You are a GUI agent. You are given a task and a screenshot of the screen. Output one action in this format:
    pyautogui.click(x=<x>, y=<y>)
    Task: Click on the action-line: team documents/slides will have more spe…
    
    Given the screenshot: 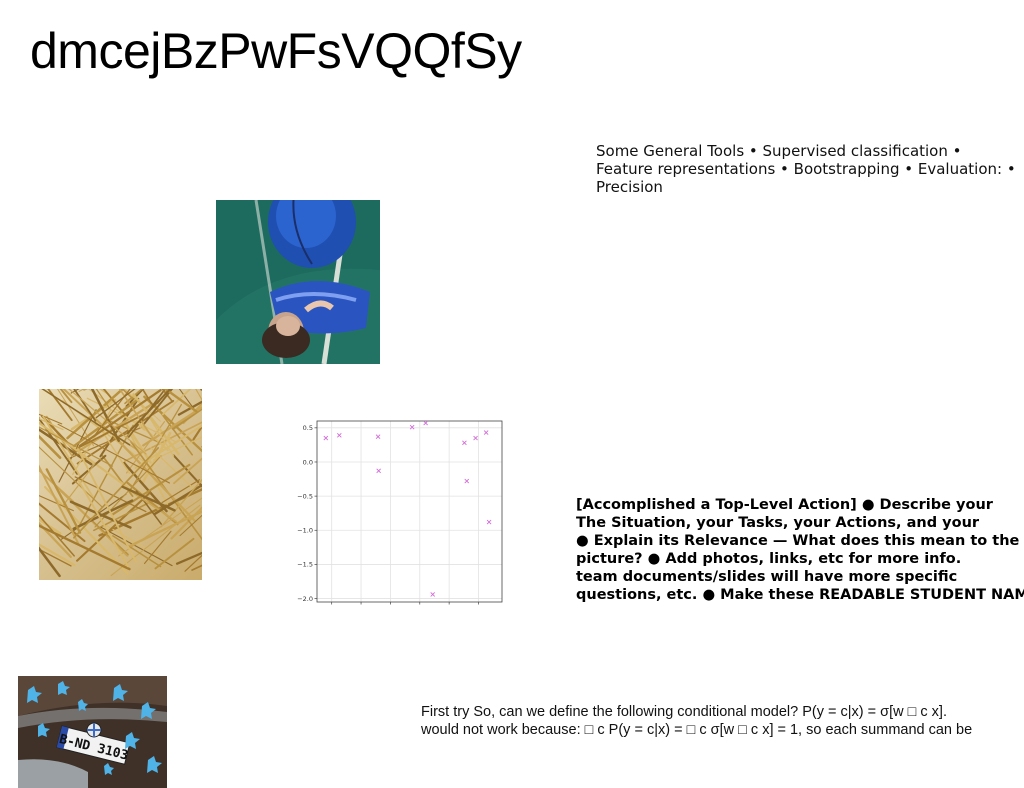 What is the action you would take?
    pyautogui.click(x=767, y=577)
    